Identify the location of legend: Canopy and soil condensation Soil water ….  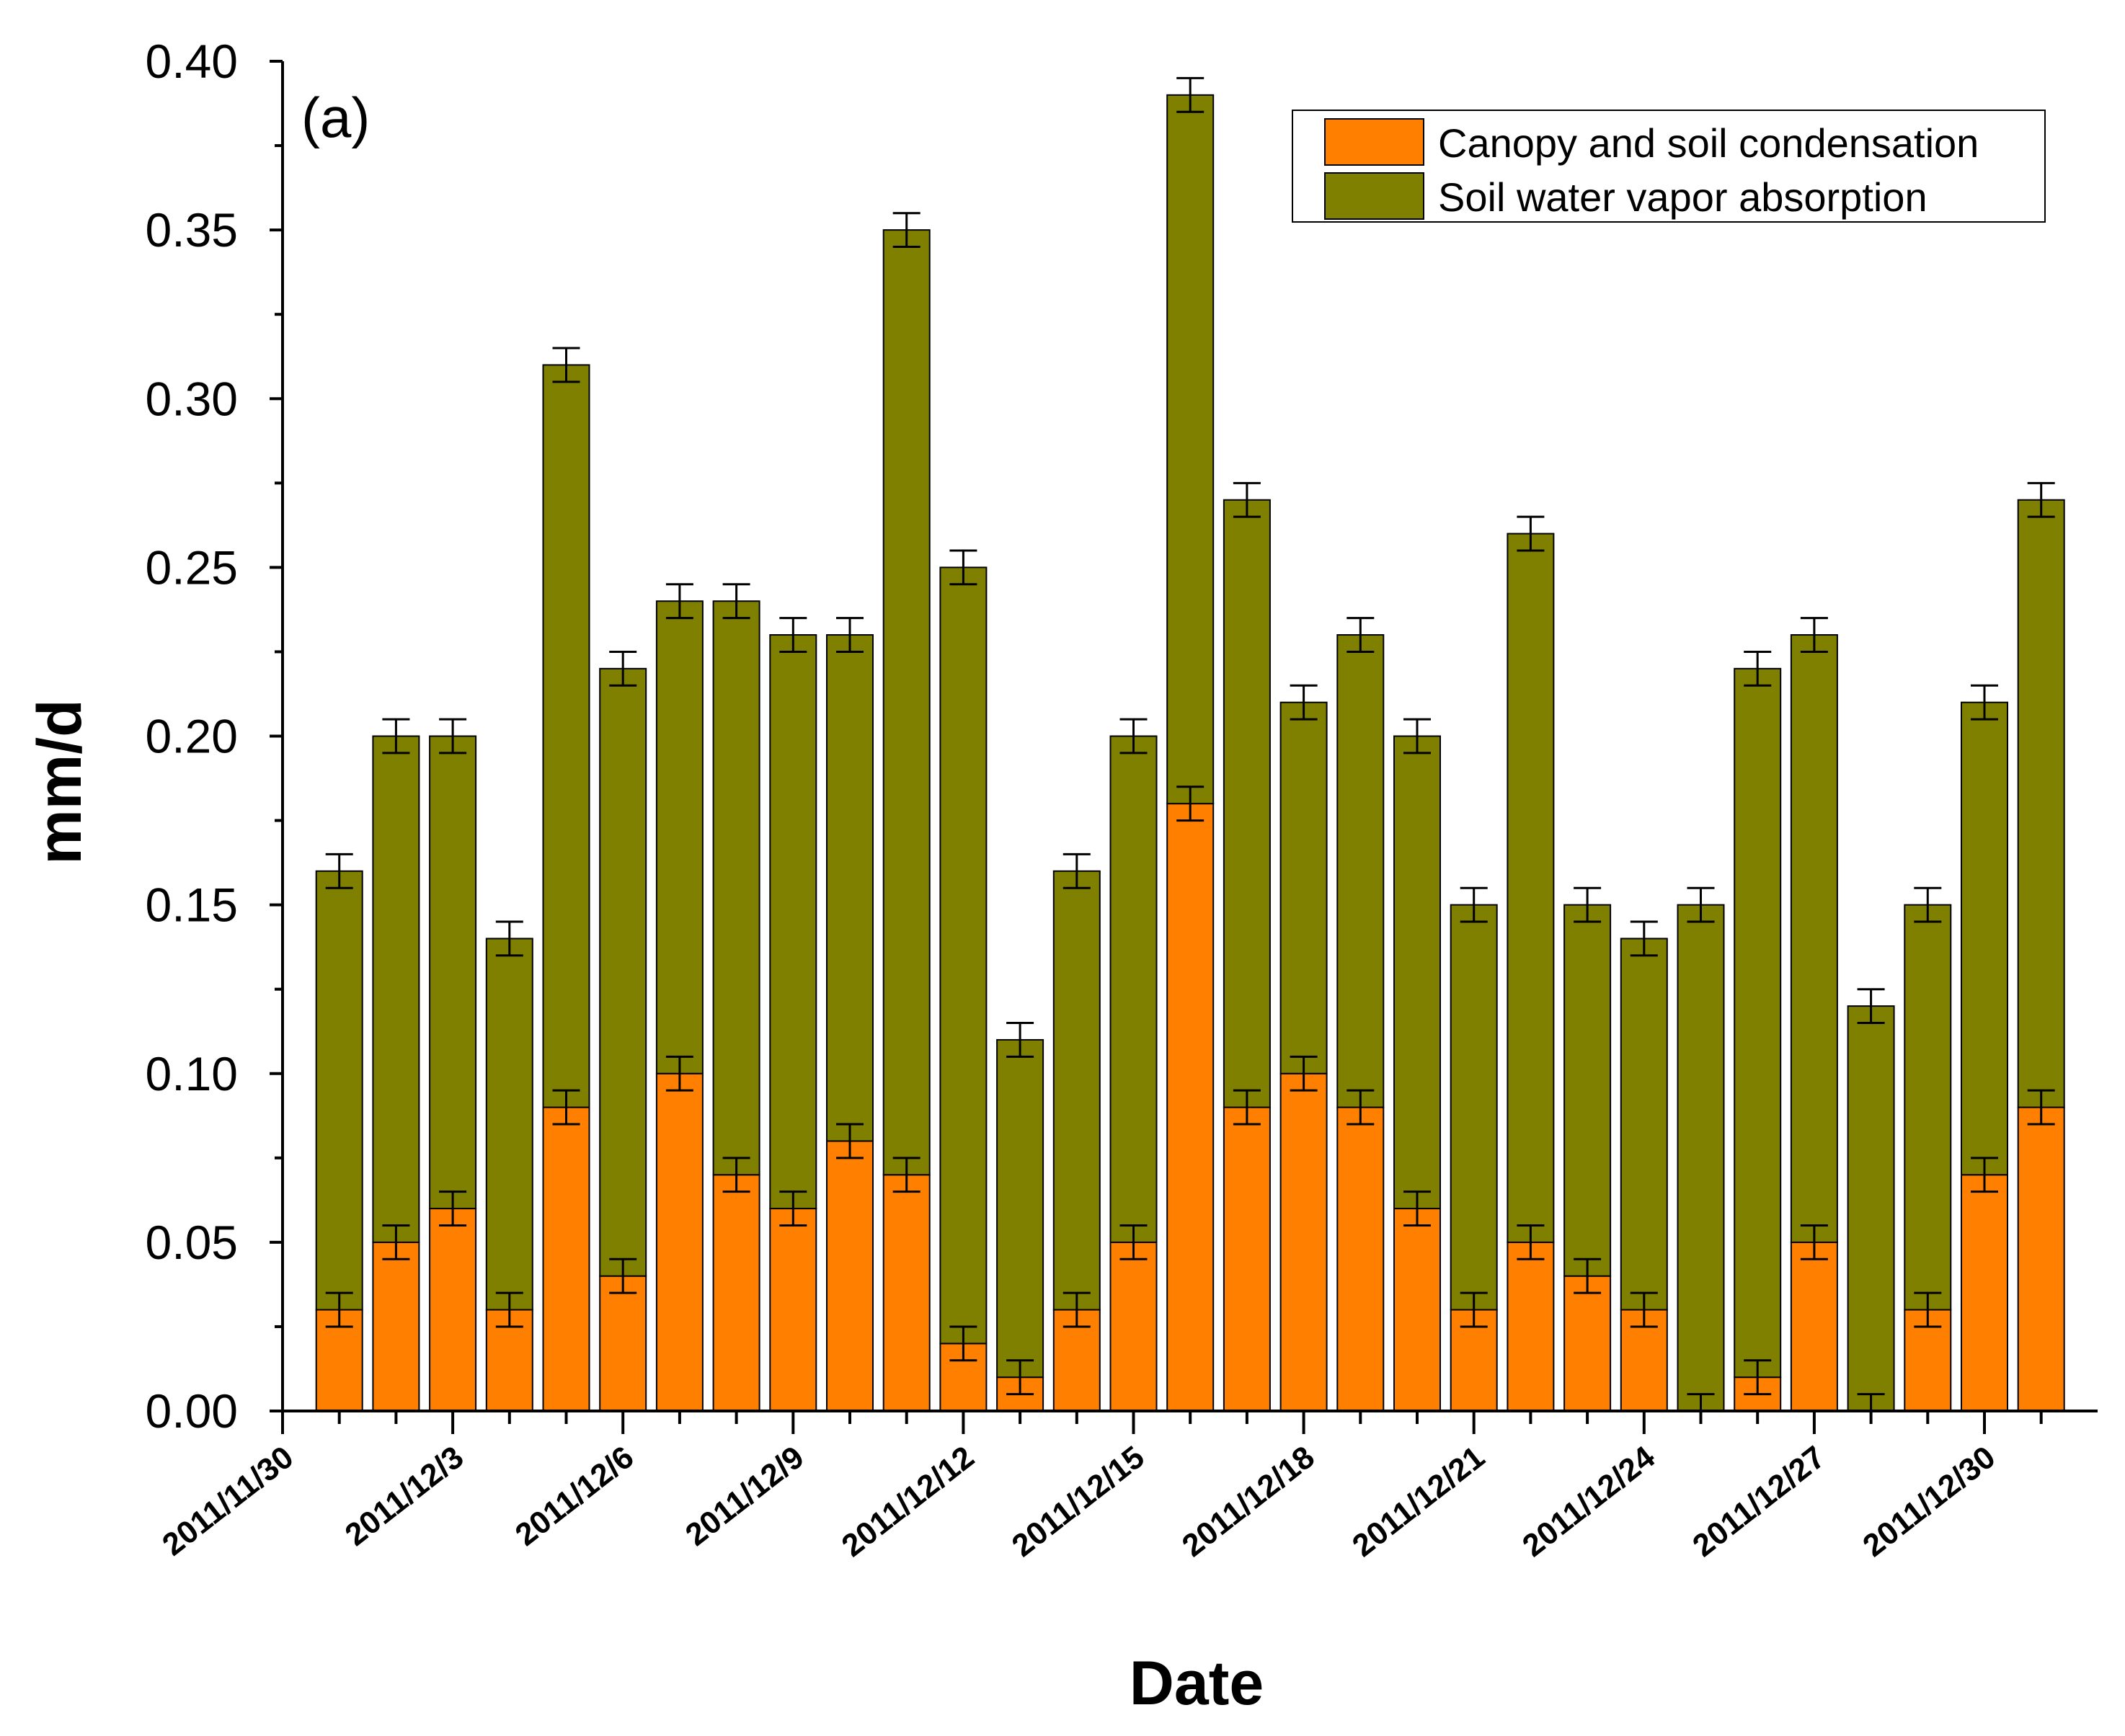
(1669, 167).